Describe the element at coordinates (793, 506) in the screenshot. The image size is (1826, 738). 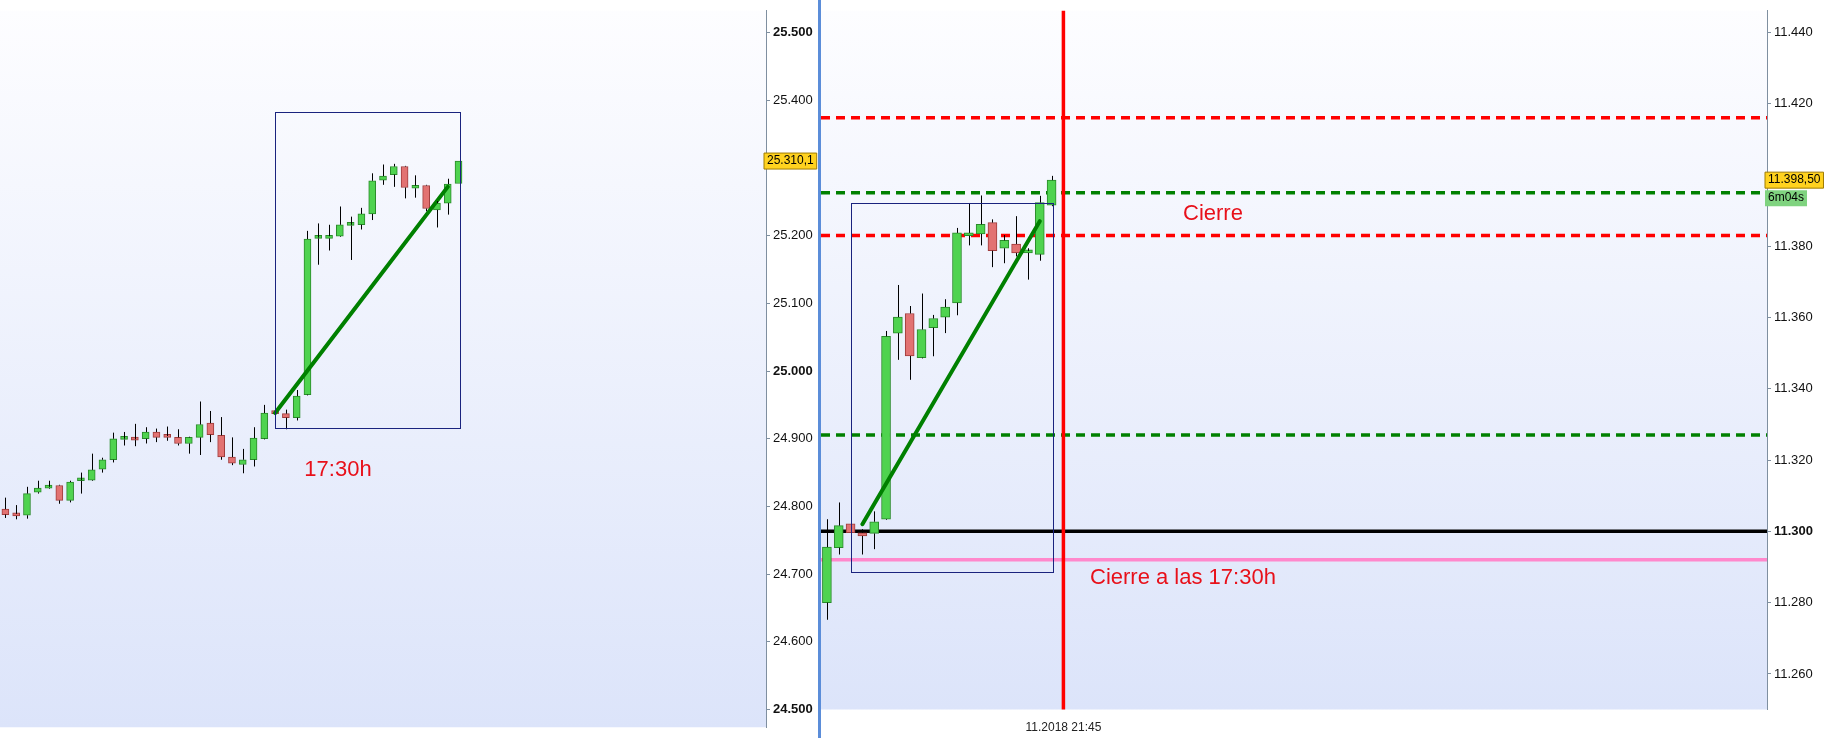
I see `y-tick-label: 24.800` at that location.